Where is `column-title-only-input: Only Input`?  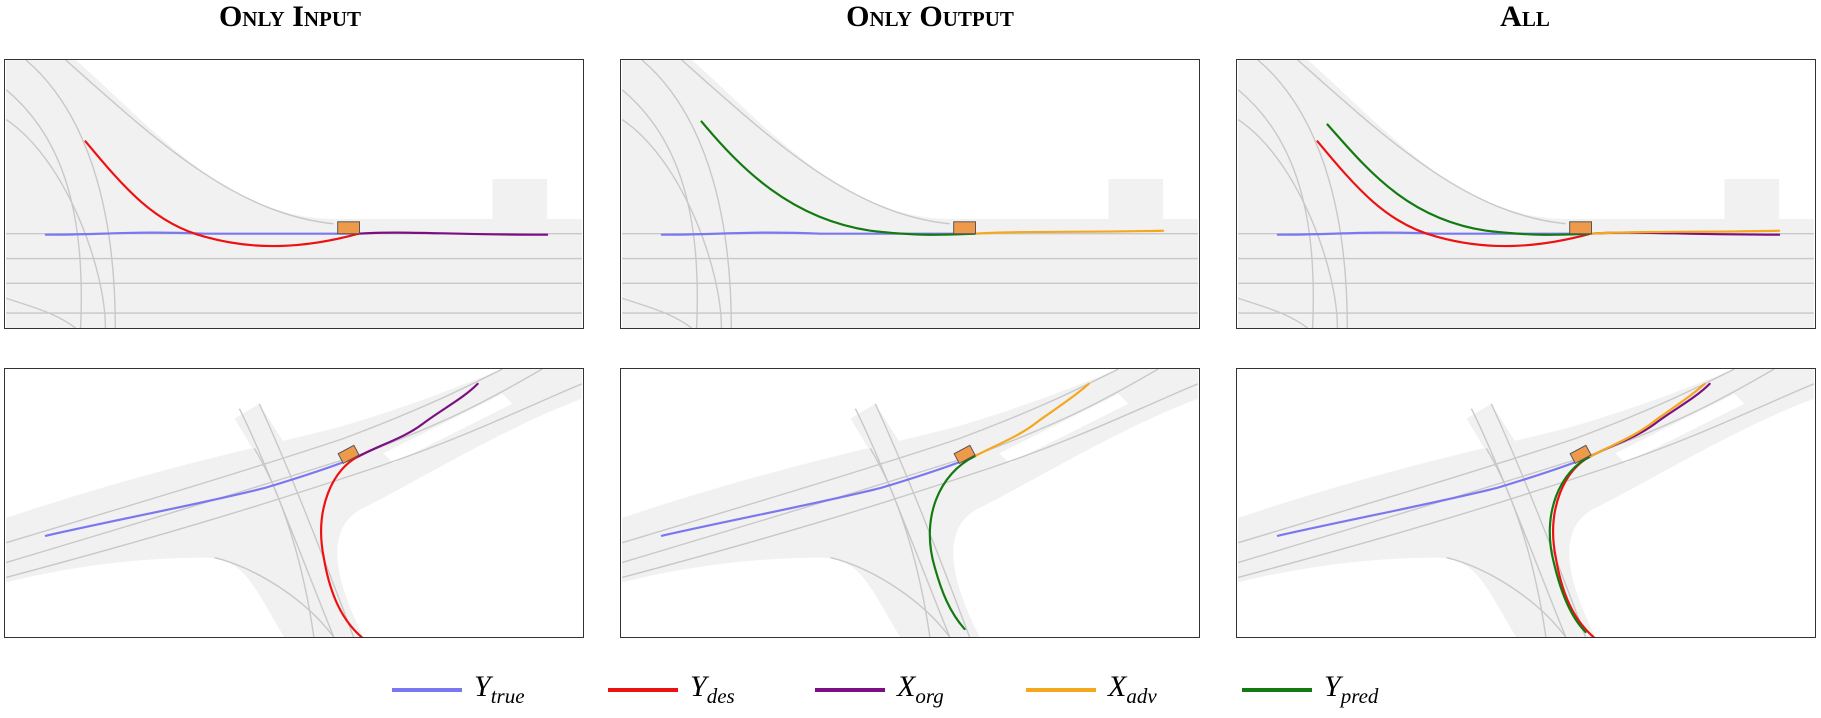 column-title-only-input: Only Input is located at coordinates (290, 16).